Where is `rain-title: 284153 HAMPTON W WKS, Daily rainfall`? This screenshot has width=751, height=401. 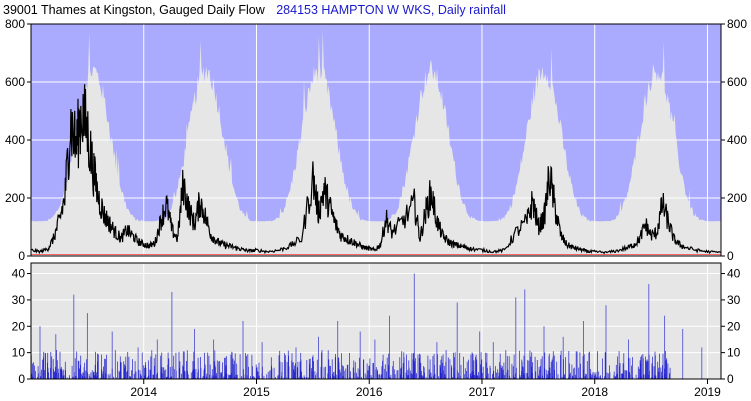
rain-title: 284153 HAMPTON W WKS, Daily rainfall is located at coordinates (391, 10).